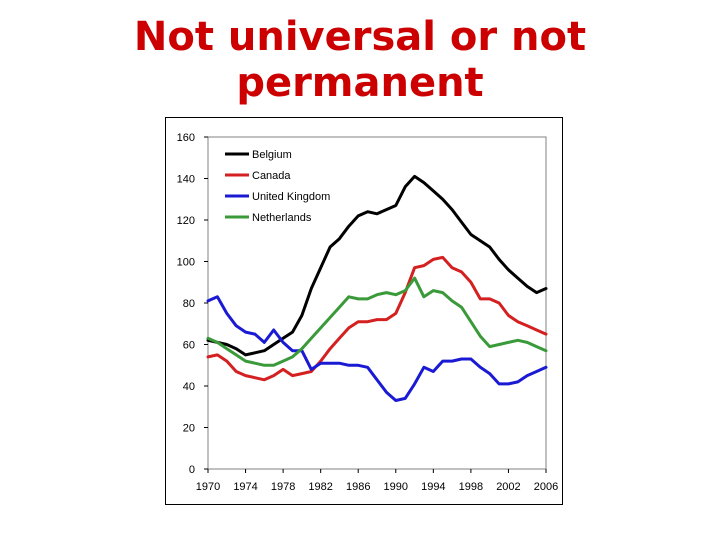 The height and width of the screenshot is (540, 720). What do you see at coordinates (271, 176) in the screenshot?
I see `legend-label: Canada` at bounding box center [271, 176].